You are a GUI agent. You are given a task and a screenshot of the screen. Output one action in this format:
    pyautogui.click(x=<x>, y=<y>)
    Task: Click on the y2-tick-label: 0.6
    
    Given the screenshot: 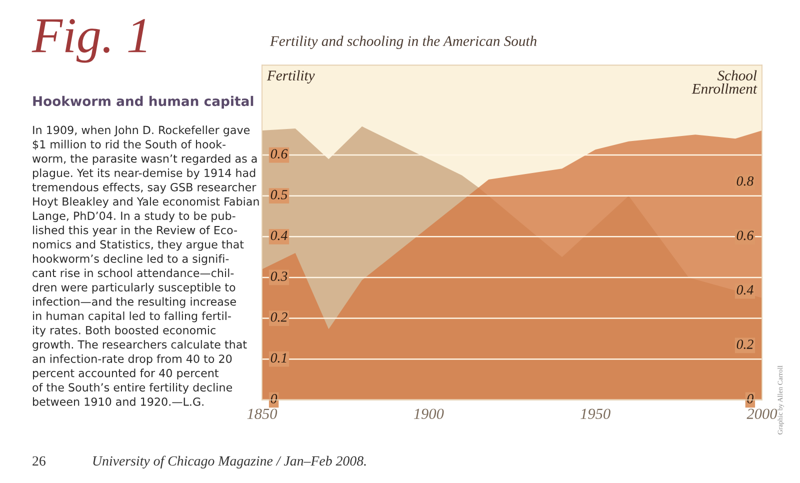 What is the action you would take?
    pyautogui.click(x=745, y=235)
    